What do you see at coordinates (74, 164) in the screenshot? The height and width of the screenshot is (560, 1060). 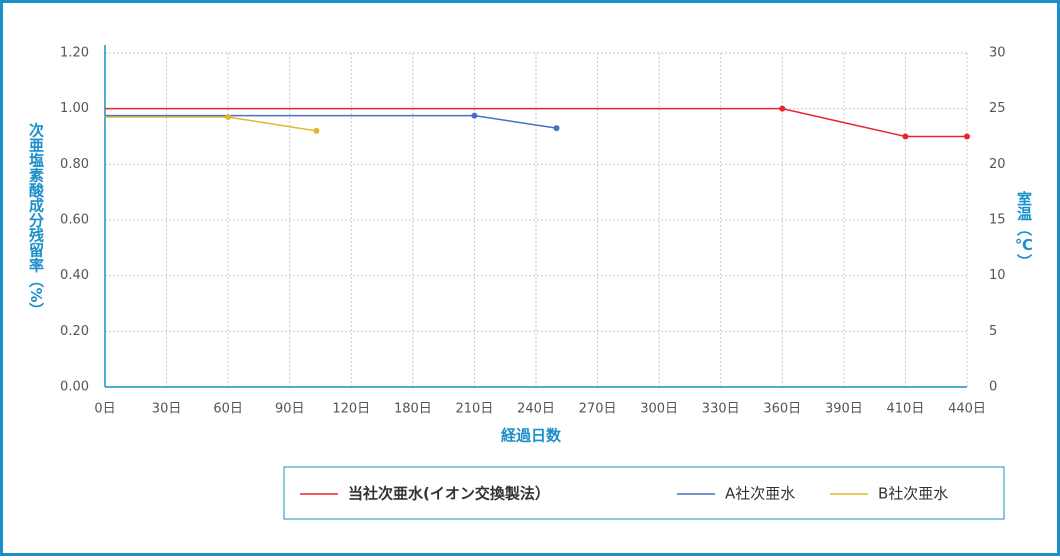 I see `y-tick-label: 0.80` at bounding box center [74, 164].